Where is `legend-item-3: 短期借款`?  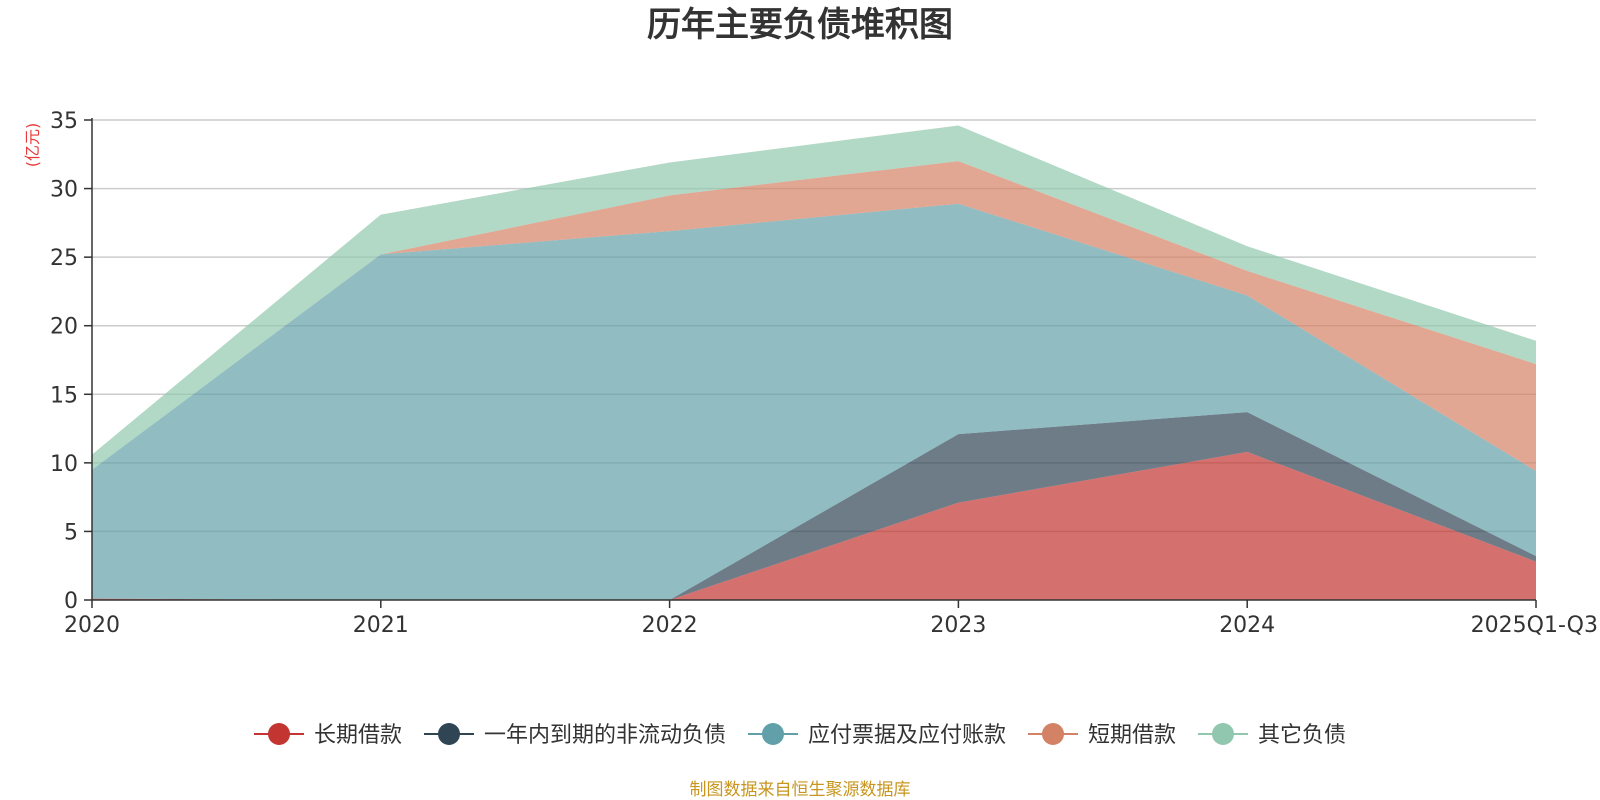 legend-item-3: 短期借款 is located at coordinates (1102, 735).